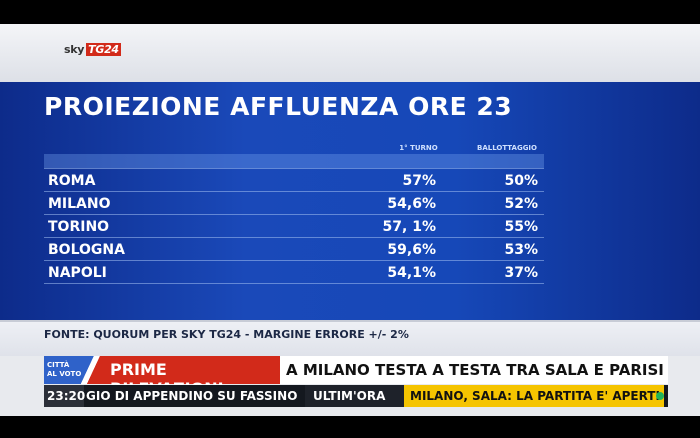 Image resolution: width=700 pixels, height=438 pixels. Describe the element at coordinates (79, 227) in the screenshot. I see `city-name: TORINO` at that location.